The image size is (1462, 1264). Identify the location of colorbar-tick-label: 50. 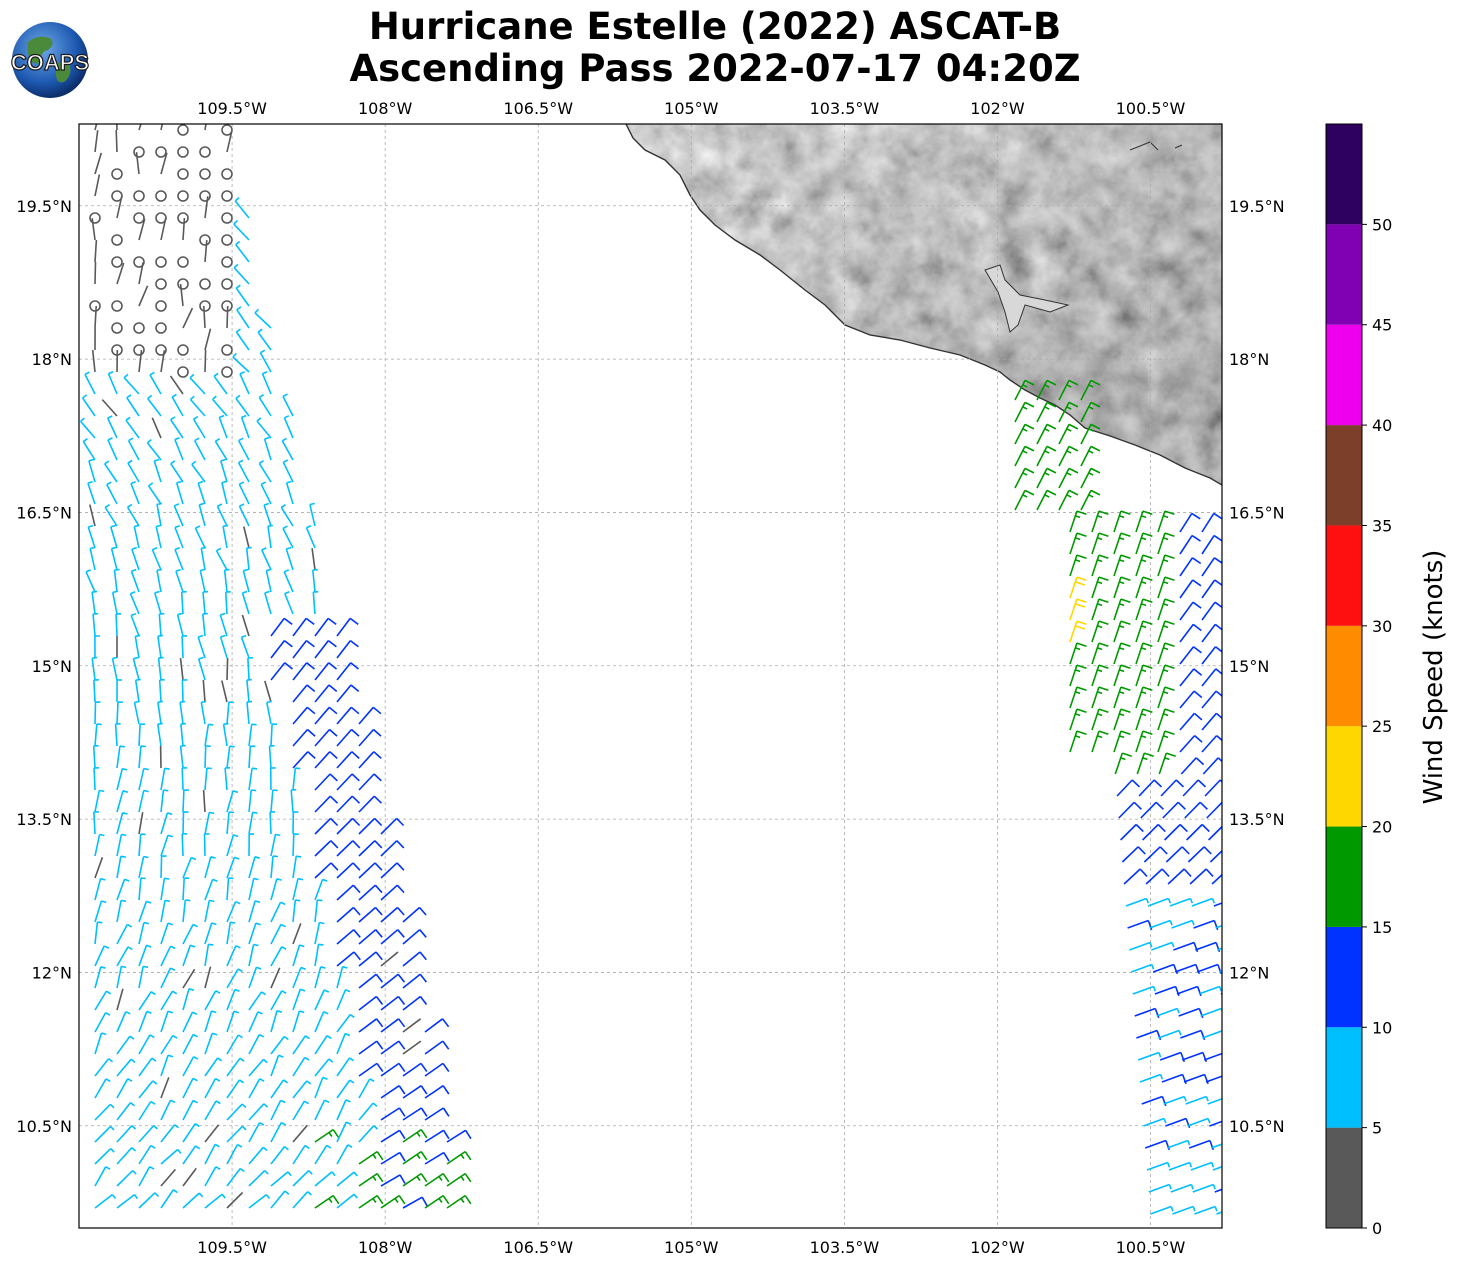
(1382, 224).